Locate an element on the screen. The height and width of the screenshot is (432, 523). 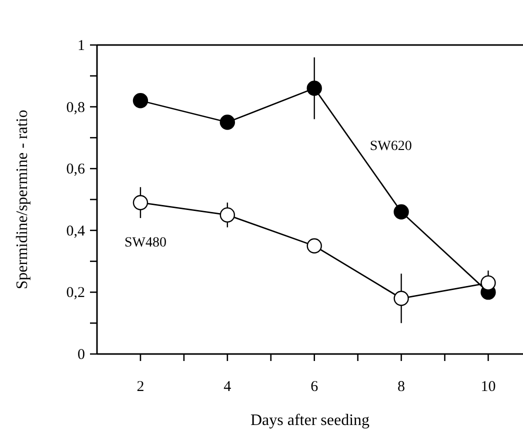
y-tick-label: 0,4 is located at coordinates (76, 231).